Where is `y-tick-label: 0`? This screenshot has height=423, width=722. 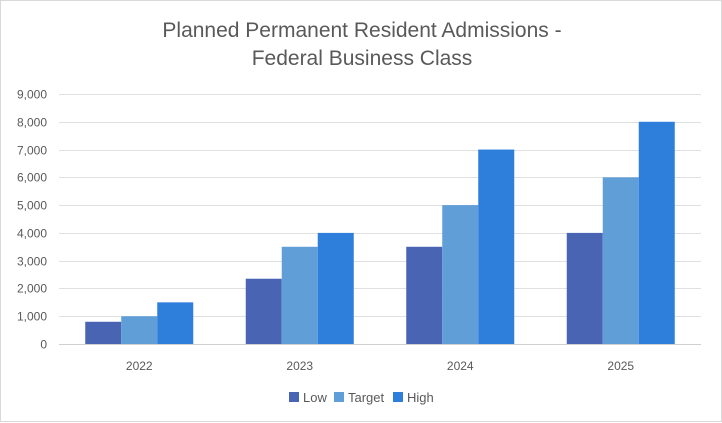 y-tick-label: 0 is located at coordinates (43, 345).